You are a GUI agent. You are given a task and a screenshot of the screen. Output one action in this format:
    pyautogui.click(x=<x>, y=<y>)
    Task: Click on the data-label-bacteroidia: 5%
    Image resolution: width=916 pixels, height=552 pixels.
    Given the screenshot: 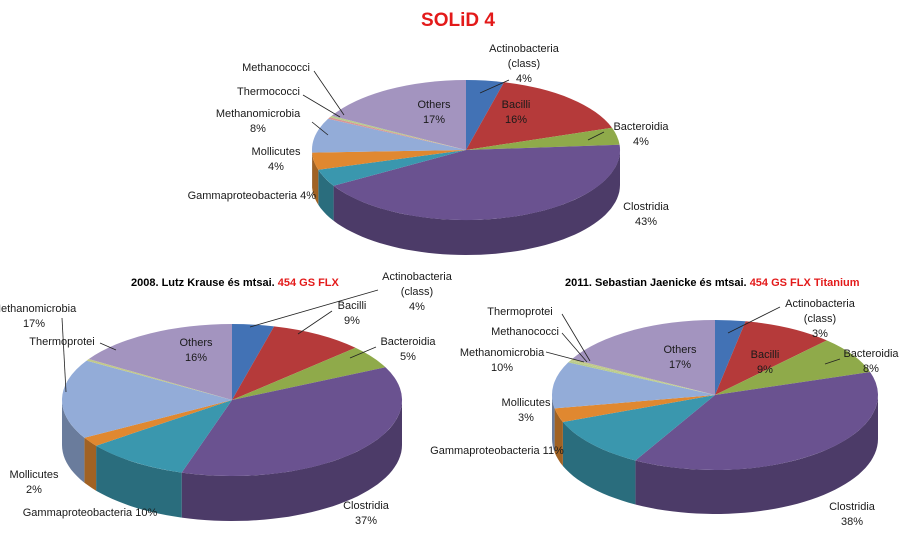 What is the action you would take?
    pyautogui.click(x=408, y=357)
    